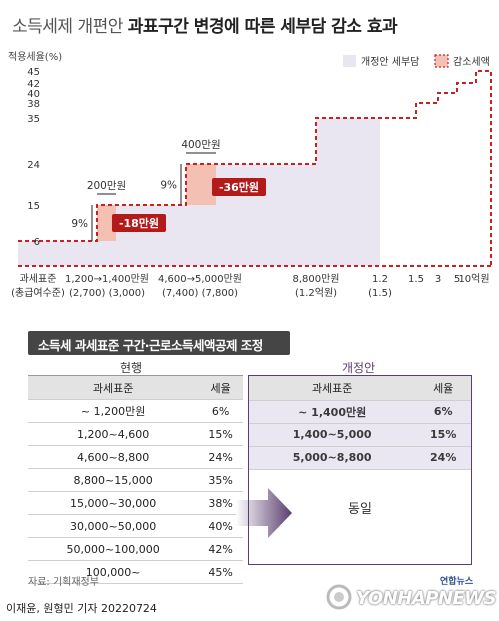 The image size is (499, 621). I want to click on rate-cell: 38%, so click(220, 503).